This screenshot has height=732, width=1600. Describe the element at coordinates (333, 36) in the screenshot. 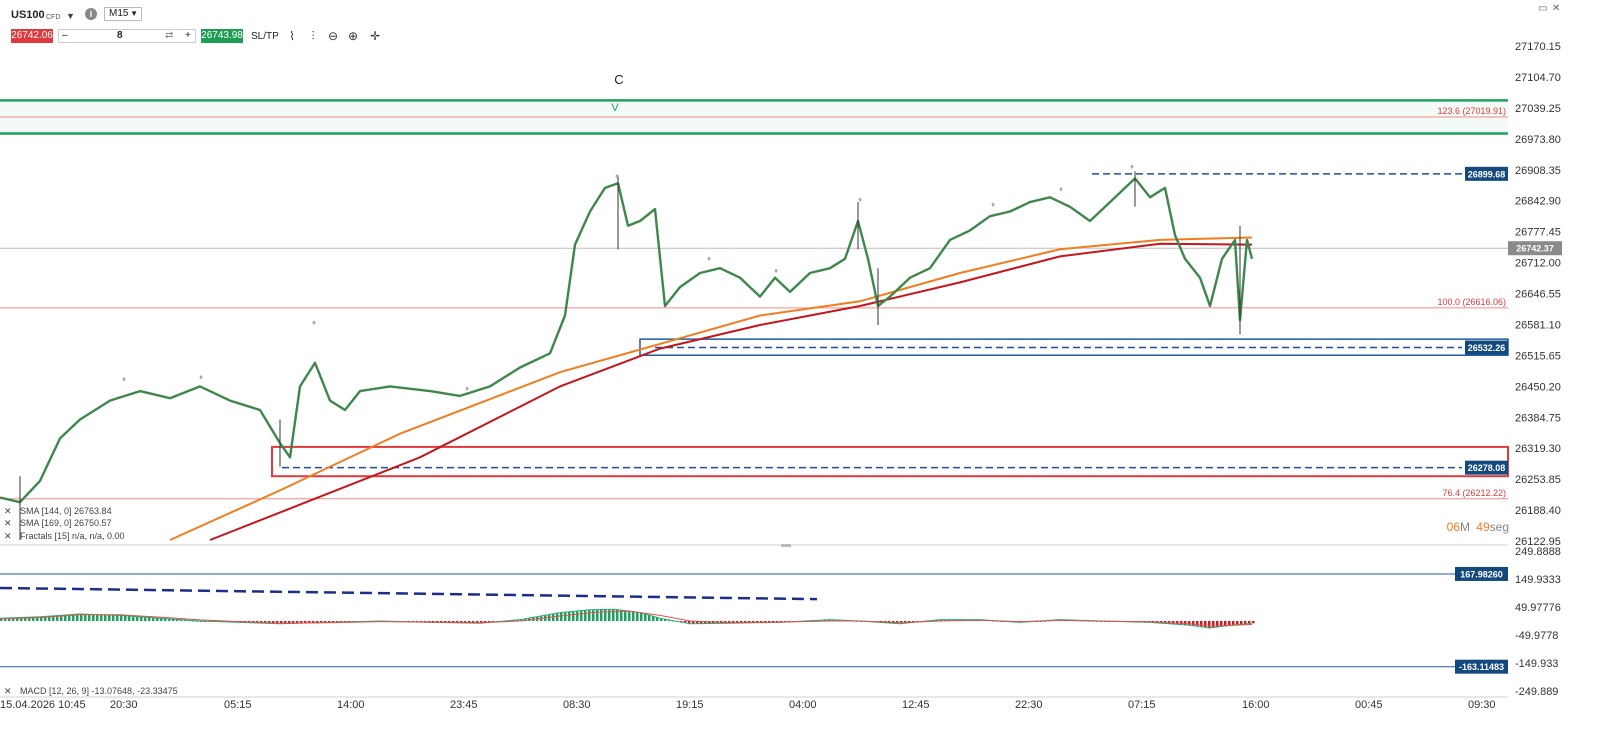

I see `zoom-out-icon: ⊖` at that location.